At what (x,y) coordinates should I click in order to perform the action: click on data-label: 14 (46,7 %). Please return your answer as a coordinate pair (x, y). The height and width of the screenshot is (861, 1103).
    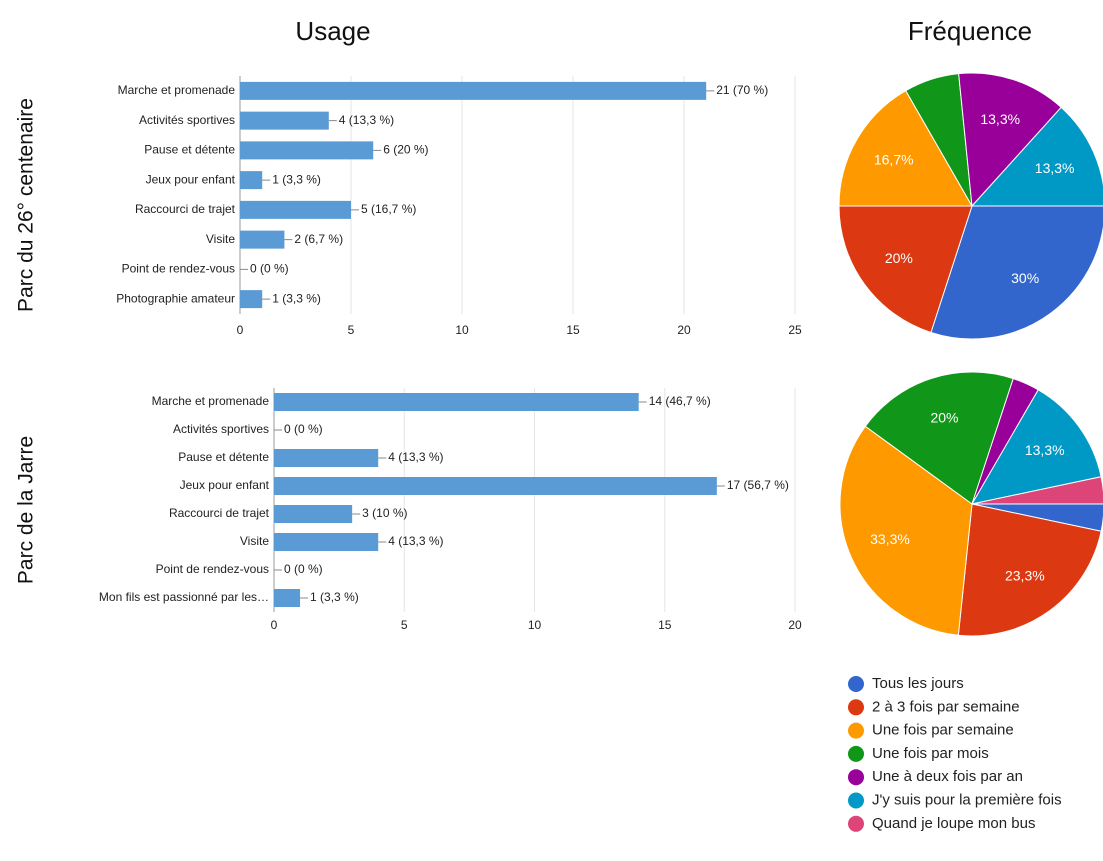
    Looking at the image, I should click on (680, 401).